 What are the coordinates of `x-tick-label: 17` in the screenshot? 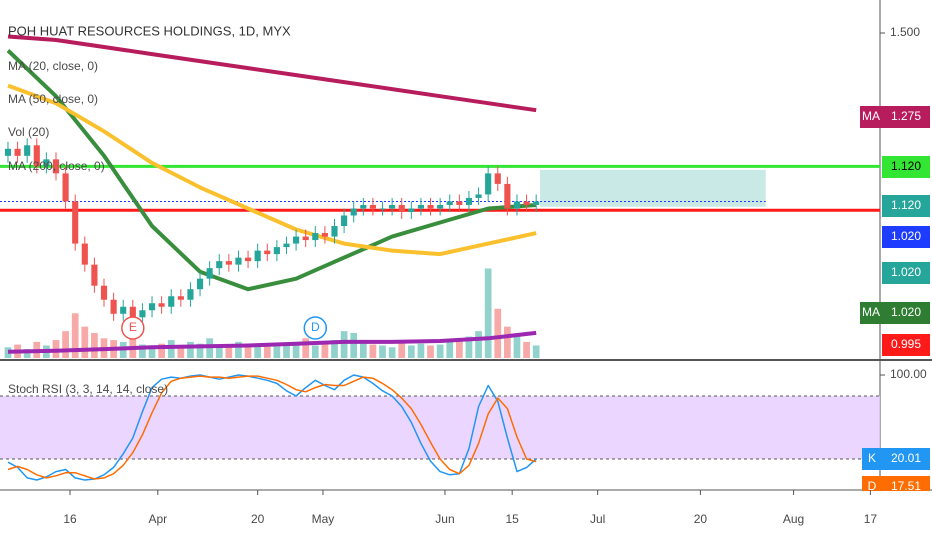 It's located at (871, 519).